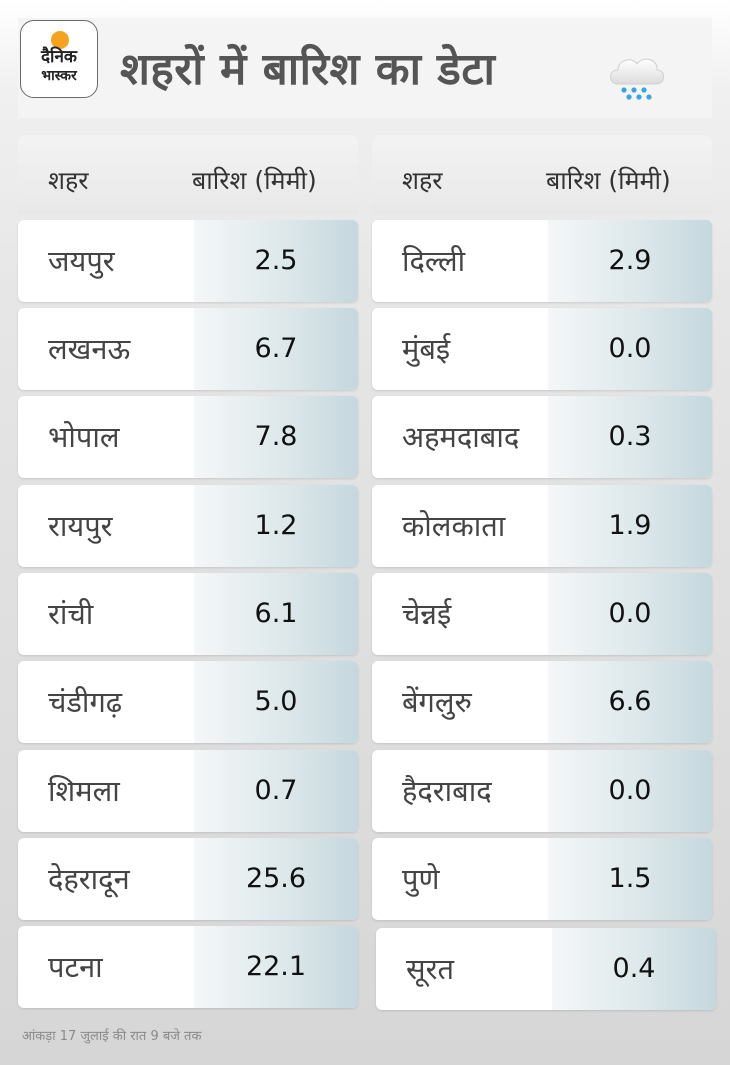 The image size is (730, 1065). I want to click on city-name: चंडीगढ़, so click(85, 702).